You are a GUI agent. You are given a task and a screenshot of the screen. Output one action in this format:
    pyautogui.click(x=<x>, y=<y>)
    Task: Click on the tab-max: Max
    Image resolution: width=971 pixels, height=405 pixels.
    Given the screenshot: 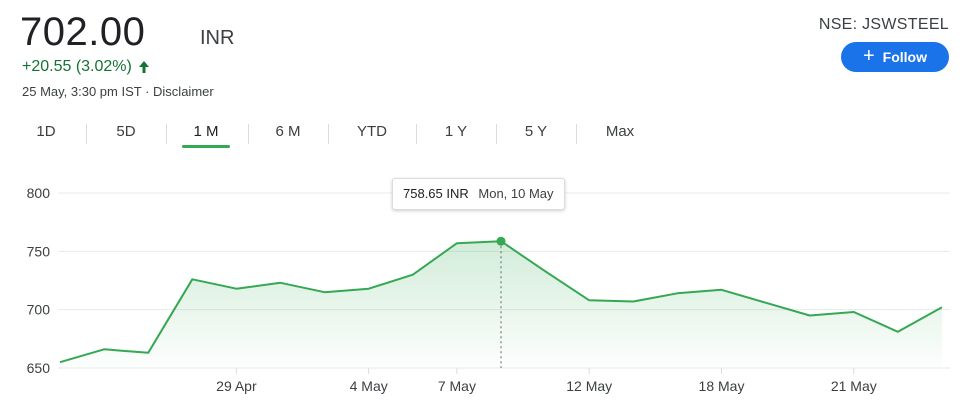 What is the action you would take?
    pyautogui.click(x=620, y=134)
    